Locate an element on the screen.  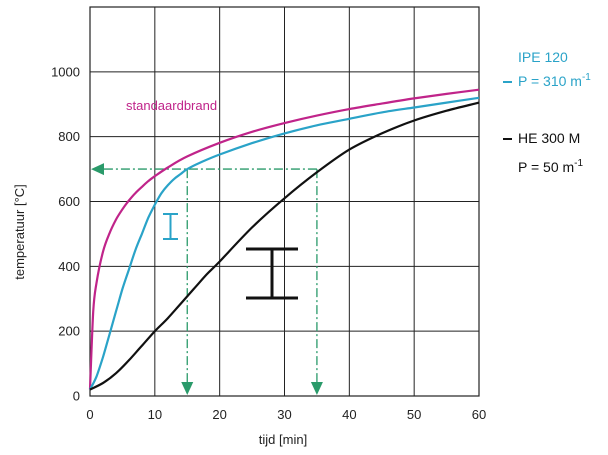
y-tick-label-5: 1000 is located at coordinates (65, 71).